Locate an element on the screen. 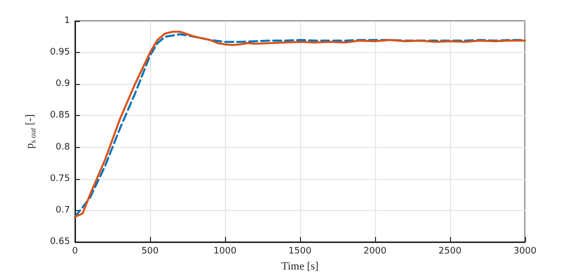 The height and width of the screenshot is (280, 581). y-tick-label: 0.65 is located at coordinates (60, 242).